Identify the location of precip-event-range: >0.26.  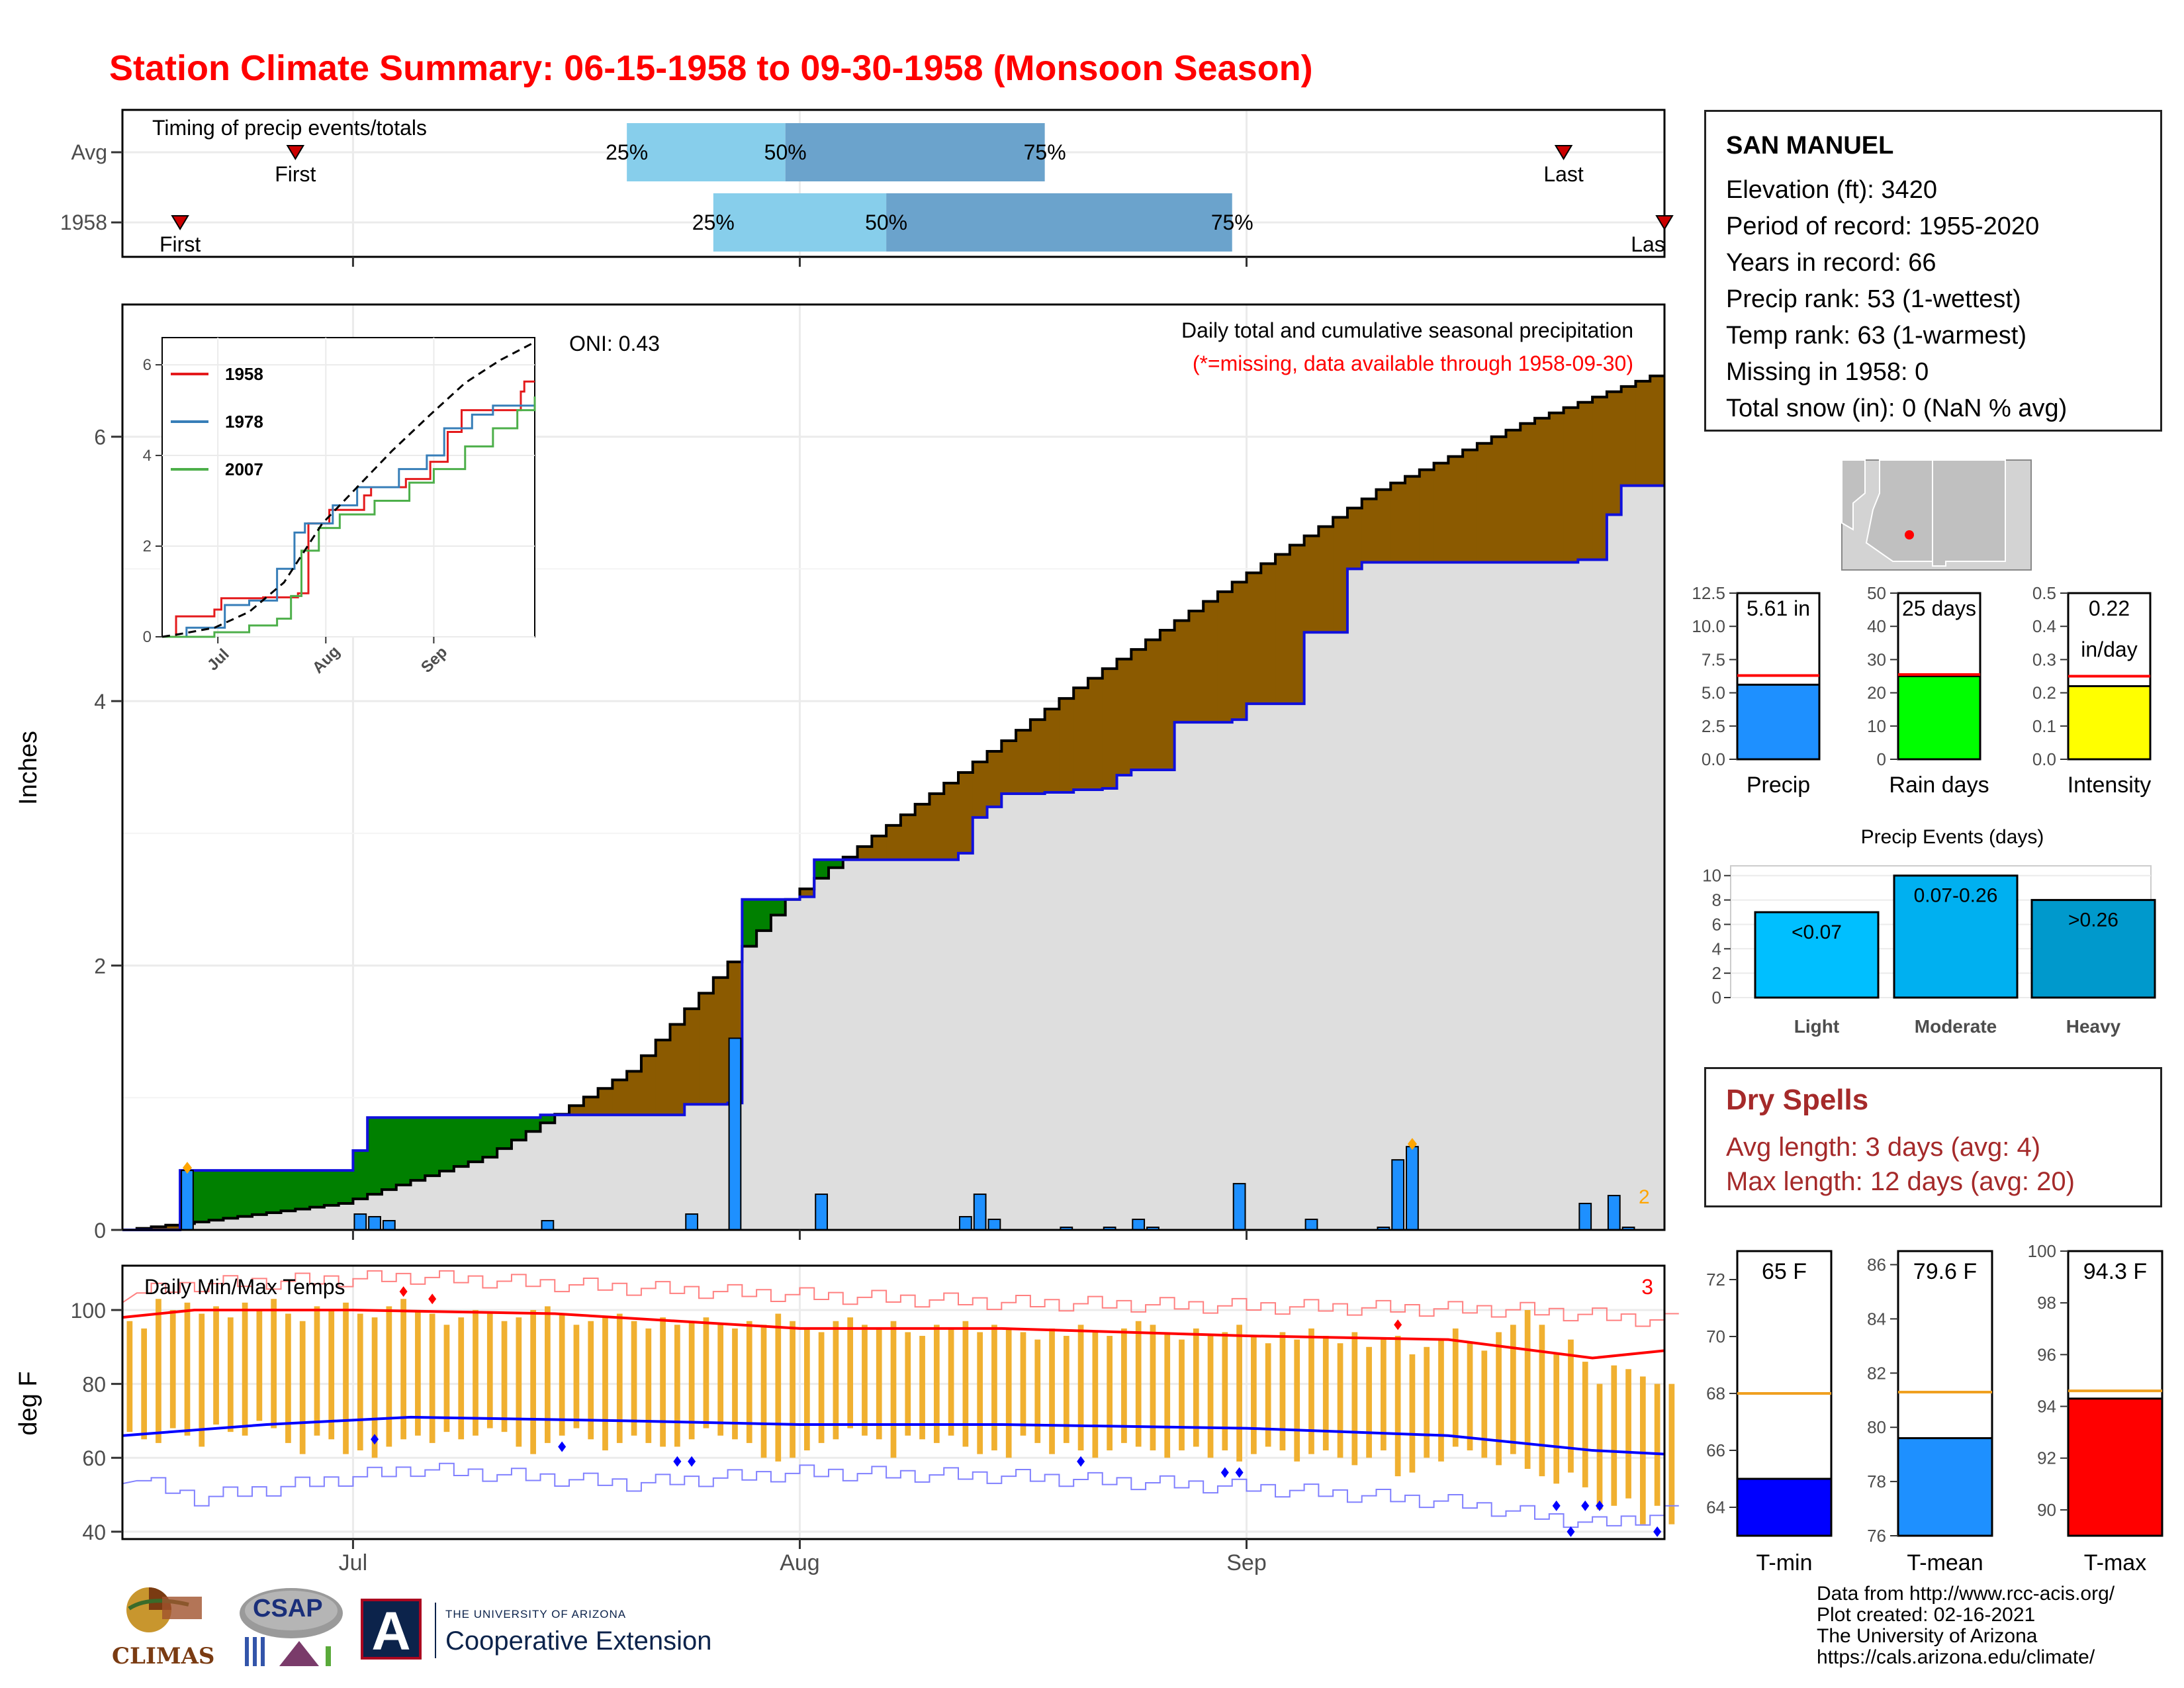
(2093, 920).